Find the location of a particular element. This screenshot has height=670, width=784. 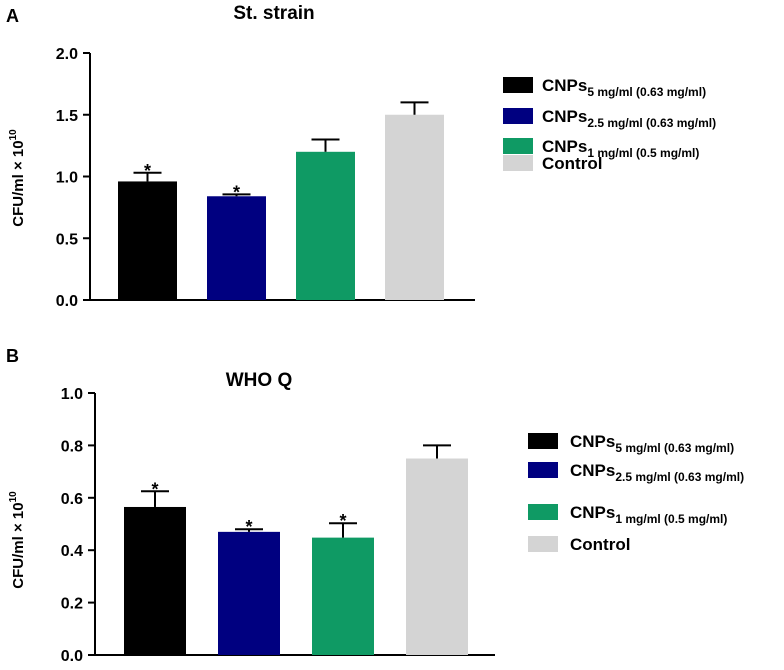

panel-b-ylabel: CFU/ml × 1010 is located at coordinates (17, 540).